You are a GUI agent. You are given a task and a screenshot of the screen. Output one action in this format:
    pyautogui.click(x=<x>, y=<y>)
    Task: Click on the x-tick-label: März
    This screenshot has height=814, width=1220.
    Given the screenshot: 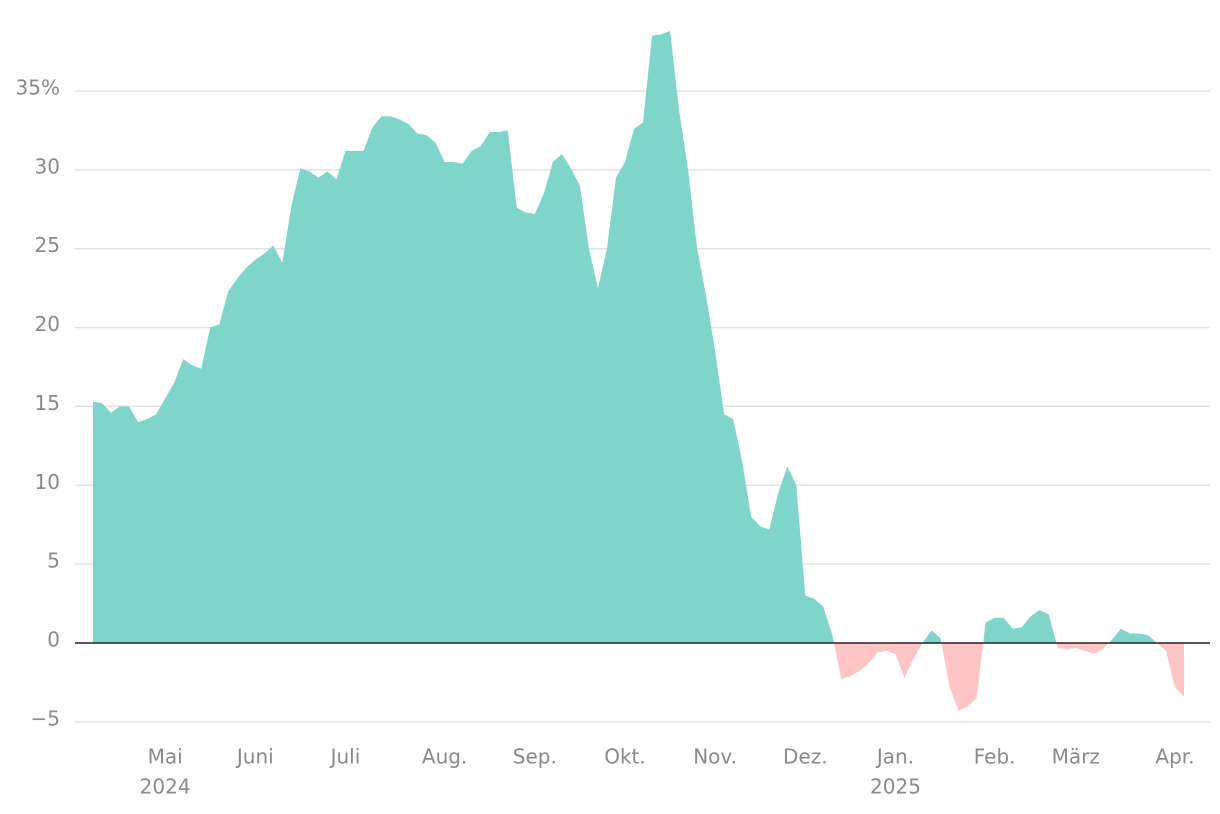 What is the action you would take?
    pyautogui.click(x=1076, y=757)
    